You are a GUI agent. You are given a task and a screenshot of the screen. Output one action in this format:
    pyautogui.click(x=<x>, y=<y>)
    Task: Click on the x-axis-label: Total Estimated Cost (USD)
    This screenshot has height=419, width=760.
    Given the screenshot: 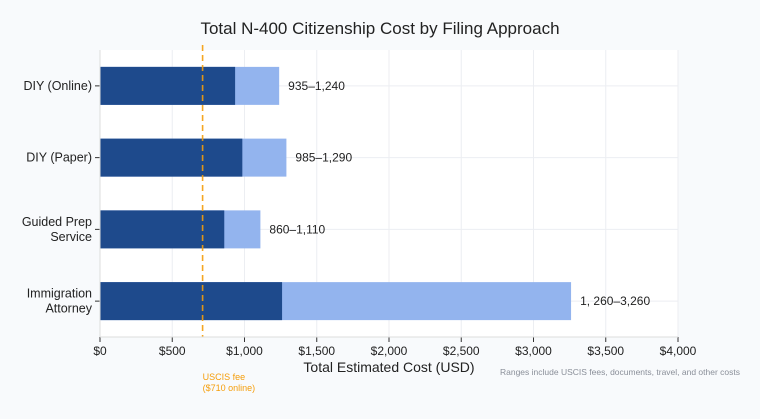 What is the action you would take?
    pyautogui.click(x=388, y=367)
    